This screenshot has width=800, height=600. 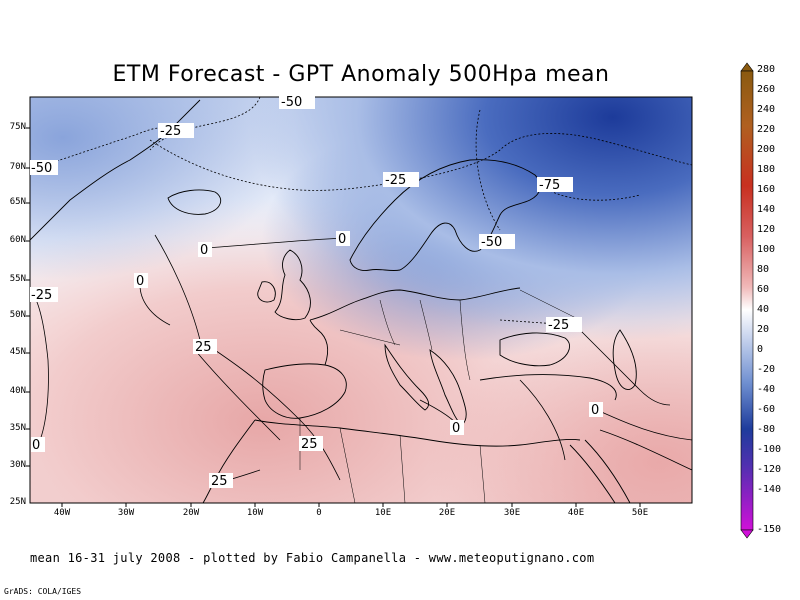 I want to click on colorbar-label: -20, so click(x=766, y=369).